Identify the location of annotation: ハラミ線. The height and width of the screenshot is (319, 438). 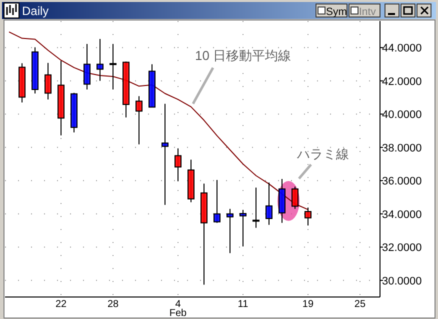
(322, 154).